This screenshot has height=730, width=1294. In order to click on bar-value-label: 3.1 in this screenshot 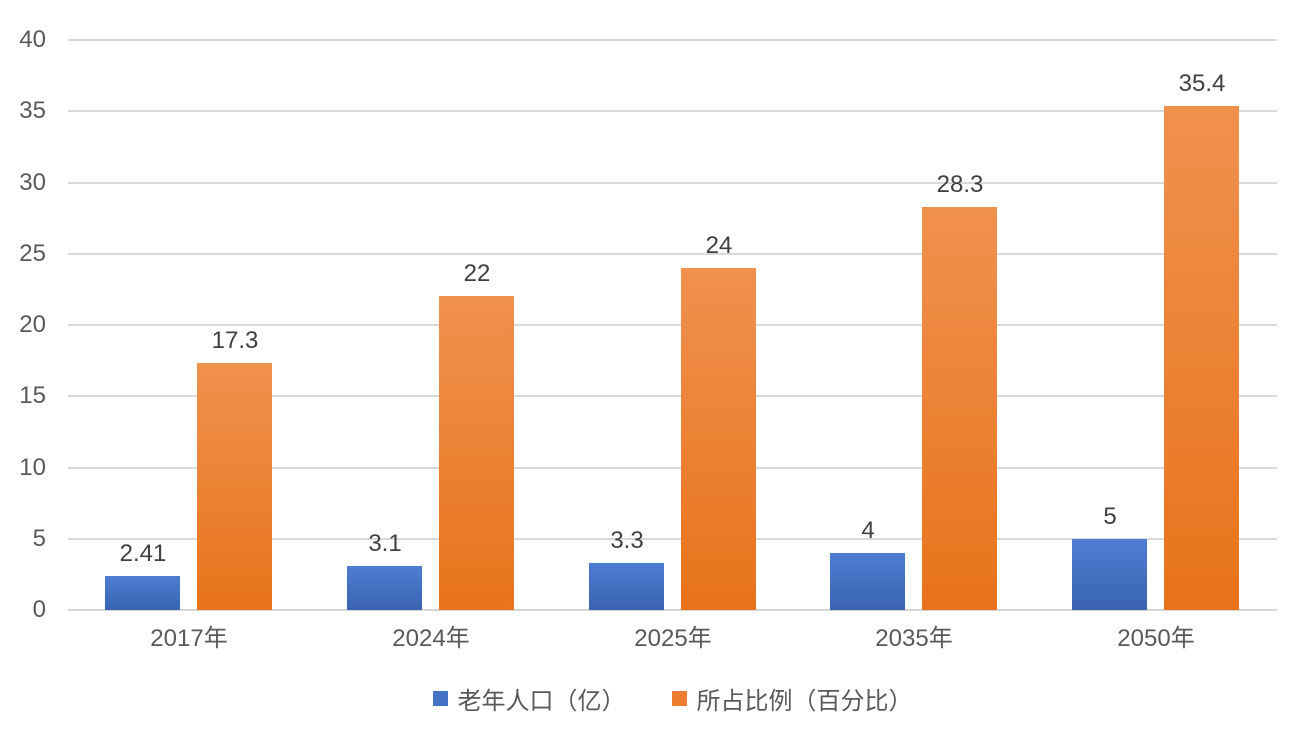, I will do `click(385, 543)`.